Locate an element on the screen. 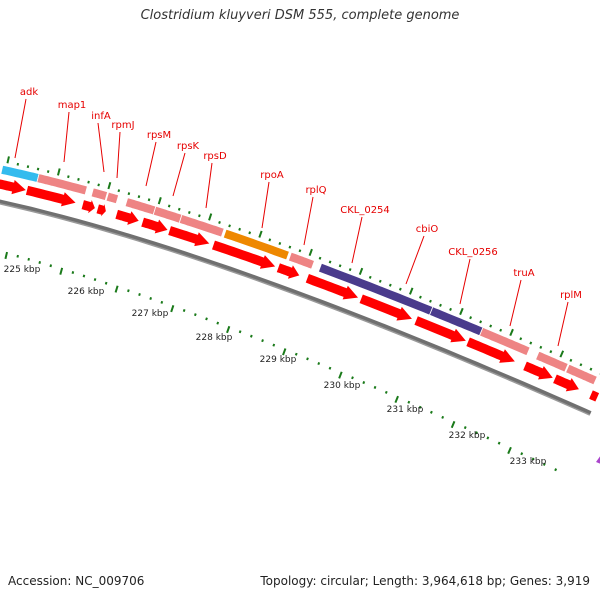  gene-label: cbiO is located at coordinates (427, 229).